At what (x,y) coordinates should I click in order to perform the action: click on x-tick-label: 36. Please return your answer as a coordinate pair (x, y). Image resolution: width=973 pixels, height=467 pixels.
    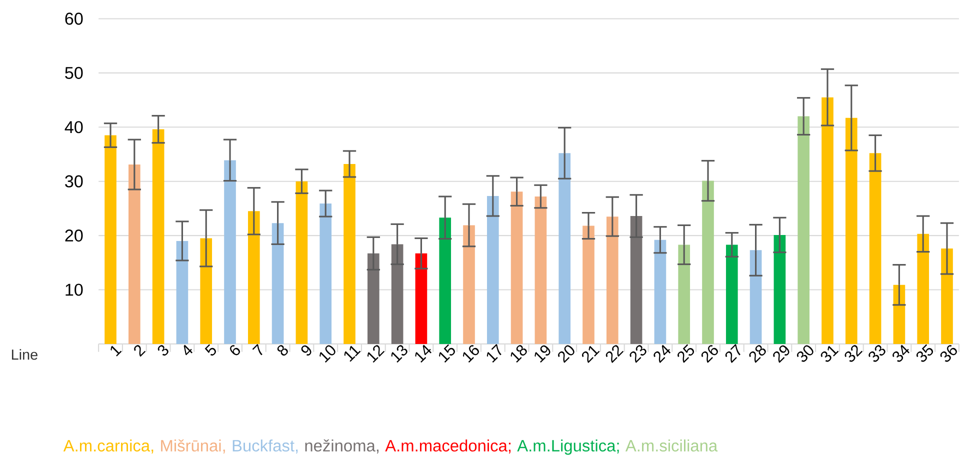
    Looking at the image, I should click on (948, 353).